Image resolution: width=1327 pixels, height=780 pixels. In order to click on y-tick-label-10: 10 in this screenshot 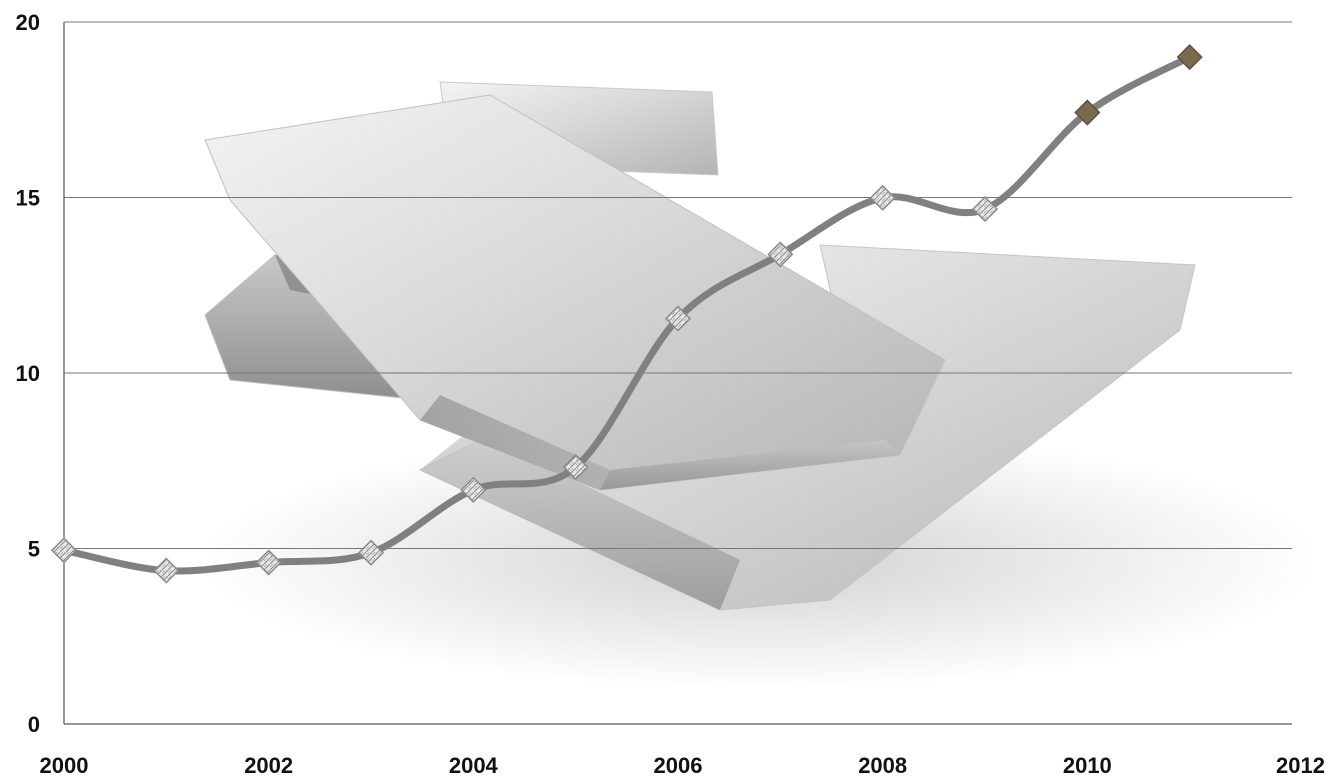, I will do `click(28, 373)`.